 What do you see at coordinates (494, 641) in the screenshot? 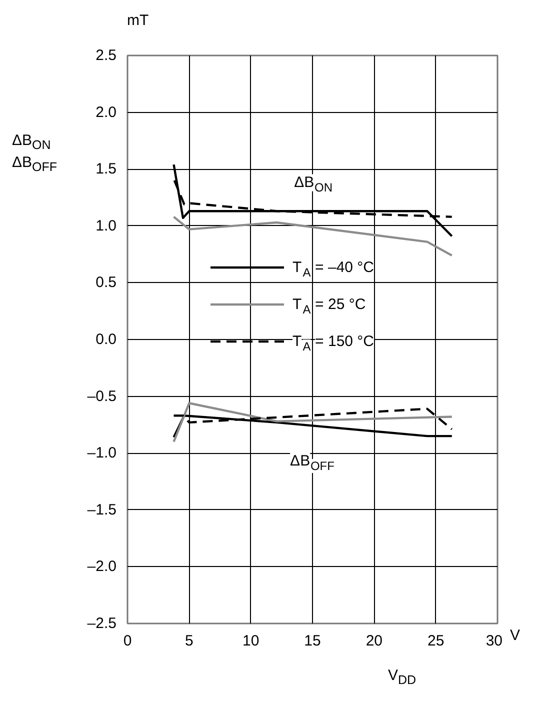
I see `x-tick-label: 30` at bounding box center [494, 641].